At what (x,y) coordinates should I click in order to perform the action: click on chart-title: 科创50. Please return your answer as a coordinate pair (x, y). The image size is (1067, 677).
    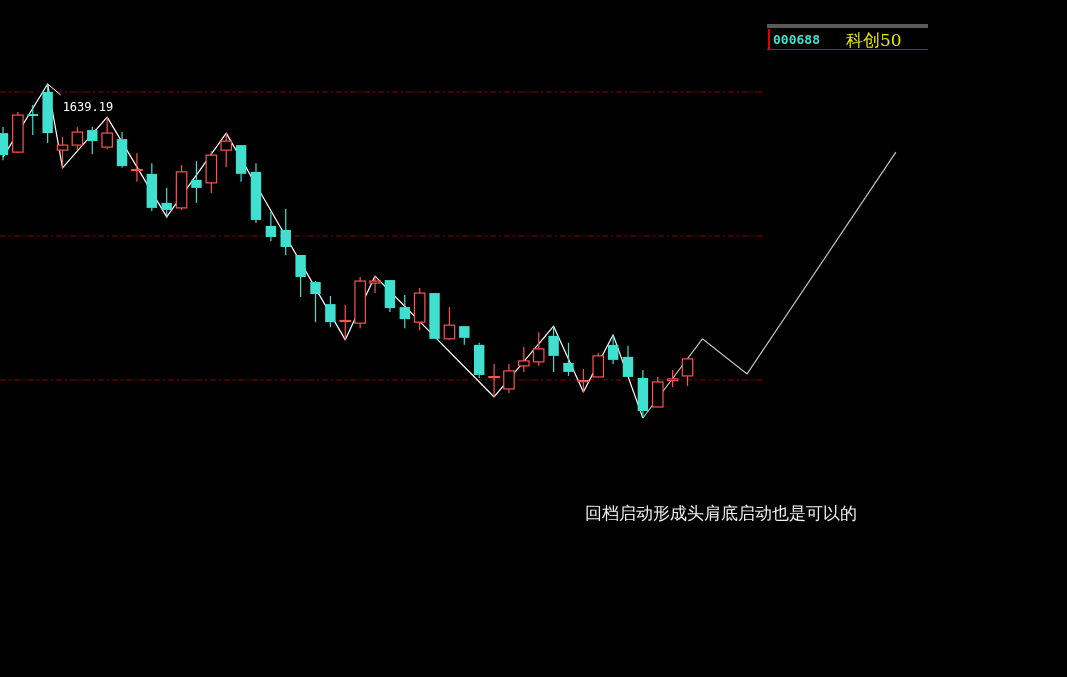
    Looking at the image, I should click on (874, 40).